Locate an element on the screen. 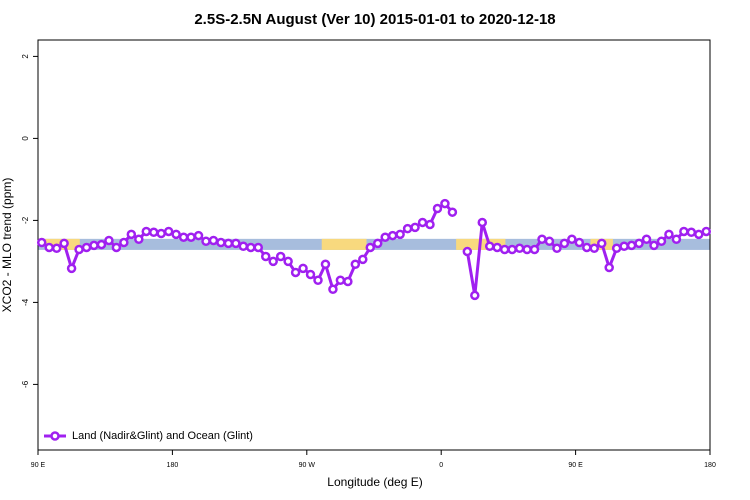 This screenshot has width=750, height=500. x-axis-title: Longitude (deg E) is located at coordinates (374, 482).